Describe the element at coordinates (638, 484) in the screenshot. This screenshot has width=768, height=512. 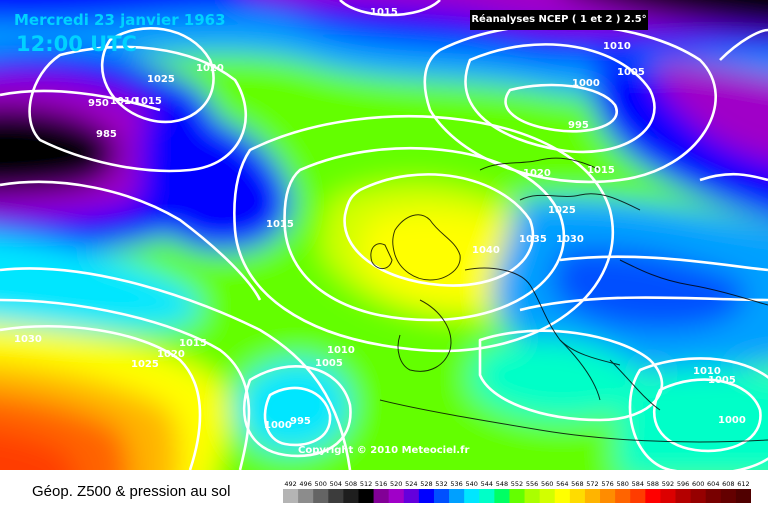
I see `scale-tick-label: 584` at that location.